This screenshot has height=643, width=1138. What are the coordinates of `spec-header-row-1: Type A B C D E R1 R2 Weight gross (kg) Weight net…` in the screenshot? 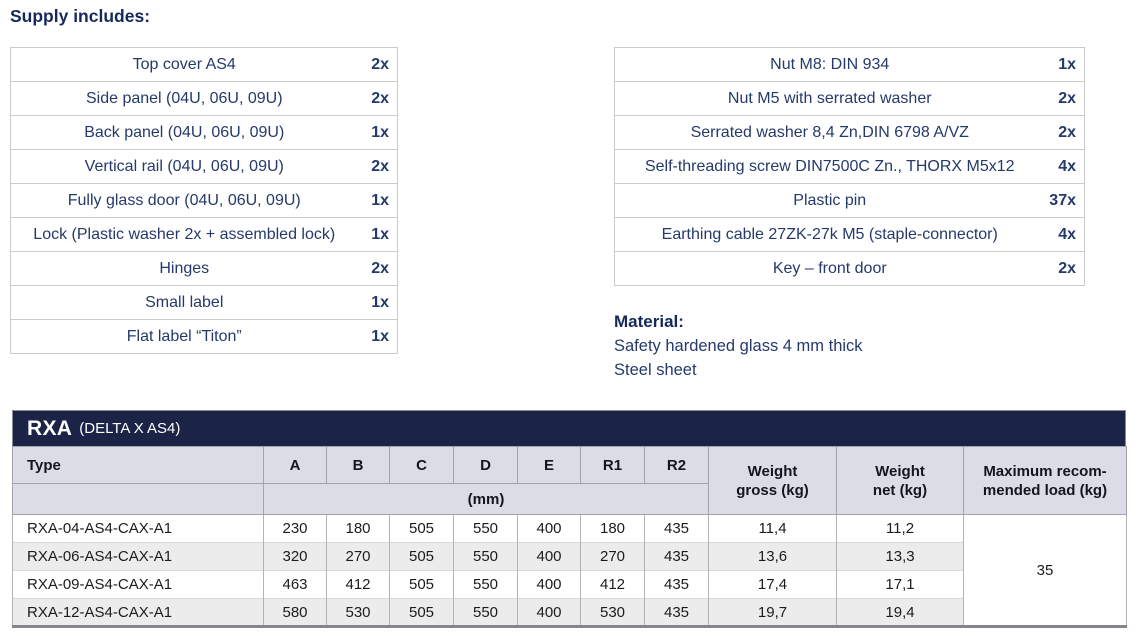 It's located at (569, 480).